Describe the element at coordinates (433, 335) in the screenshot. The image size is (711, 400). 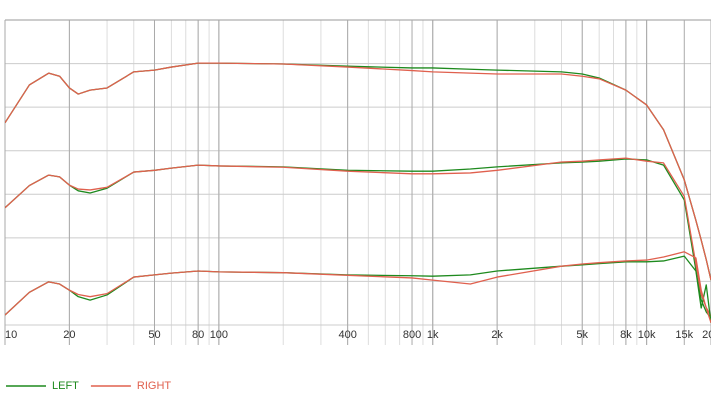
I see `x-tick-label: 1k` at that location.